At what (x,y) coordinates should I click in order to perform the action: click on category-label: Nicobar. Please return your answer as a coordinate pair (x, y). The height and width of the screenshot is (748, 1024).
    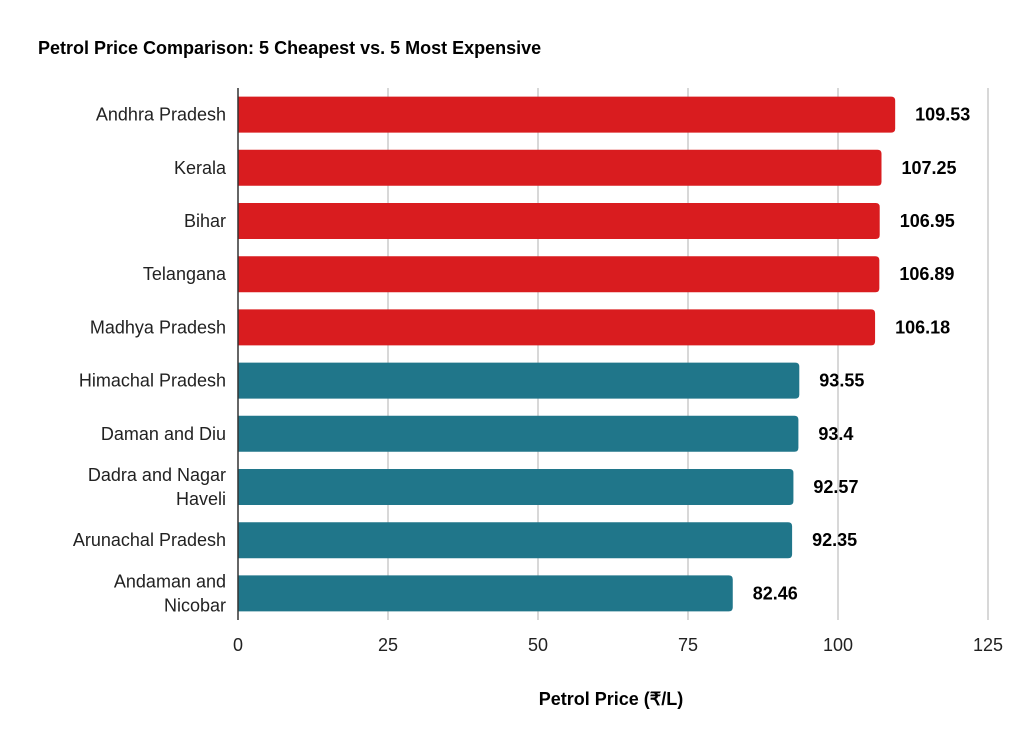
    Looking at the image, I should click on (195, 605).